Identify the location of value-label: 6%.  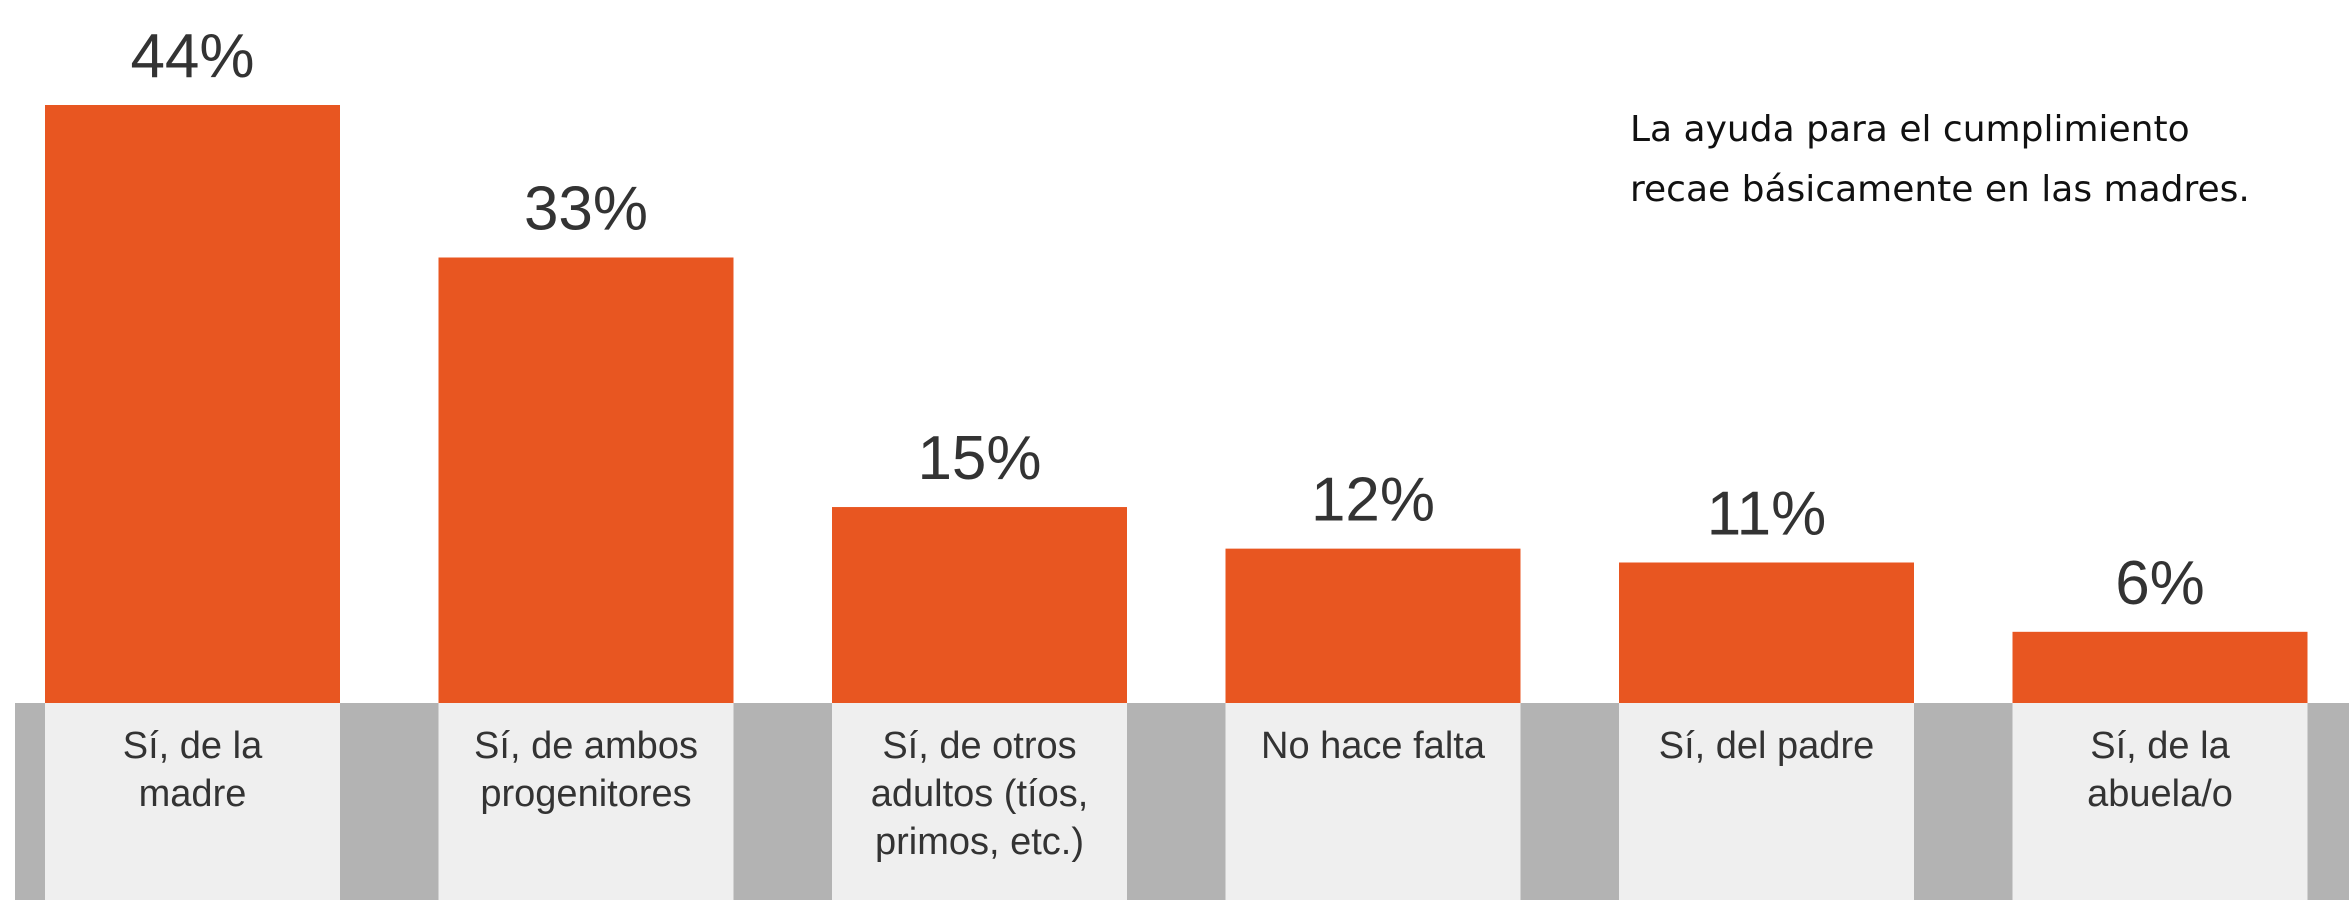
(2160, 583).